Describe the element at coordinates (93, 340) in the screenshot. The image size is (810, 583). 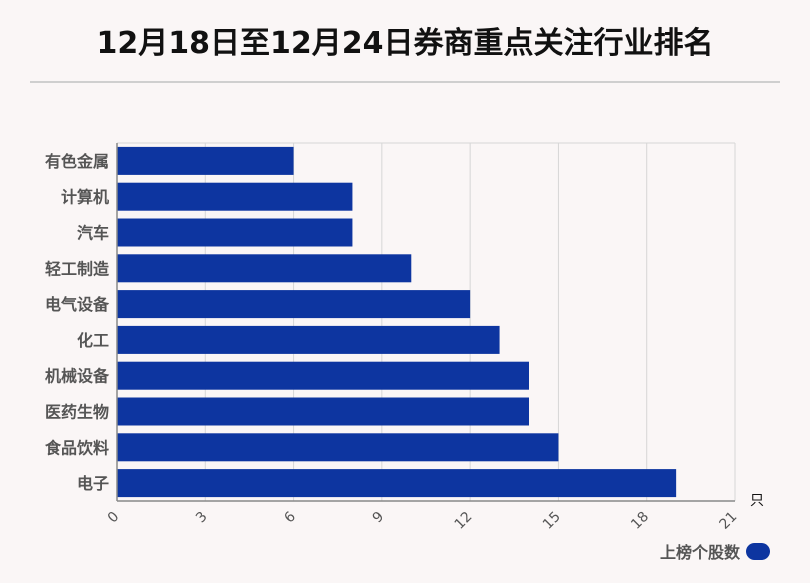
I see `y-category-label: 化工` at that location.